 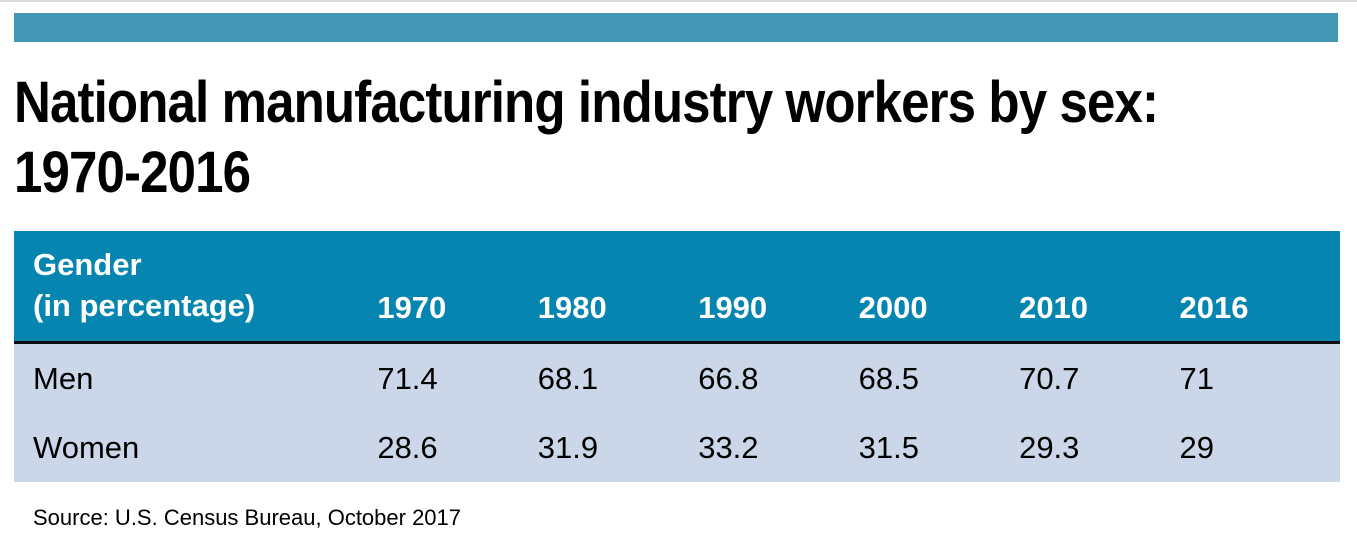 I want to click on table-cell: 71, so click(x=1259, y=377).